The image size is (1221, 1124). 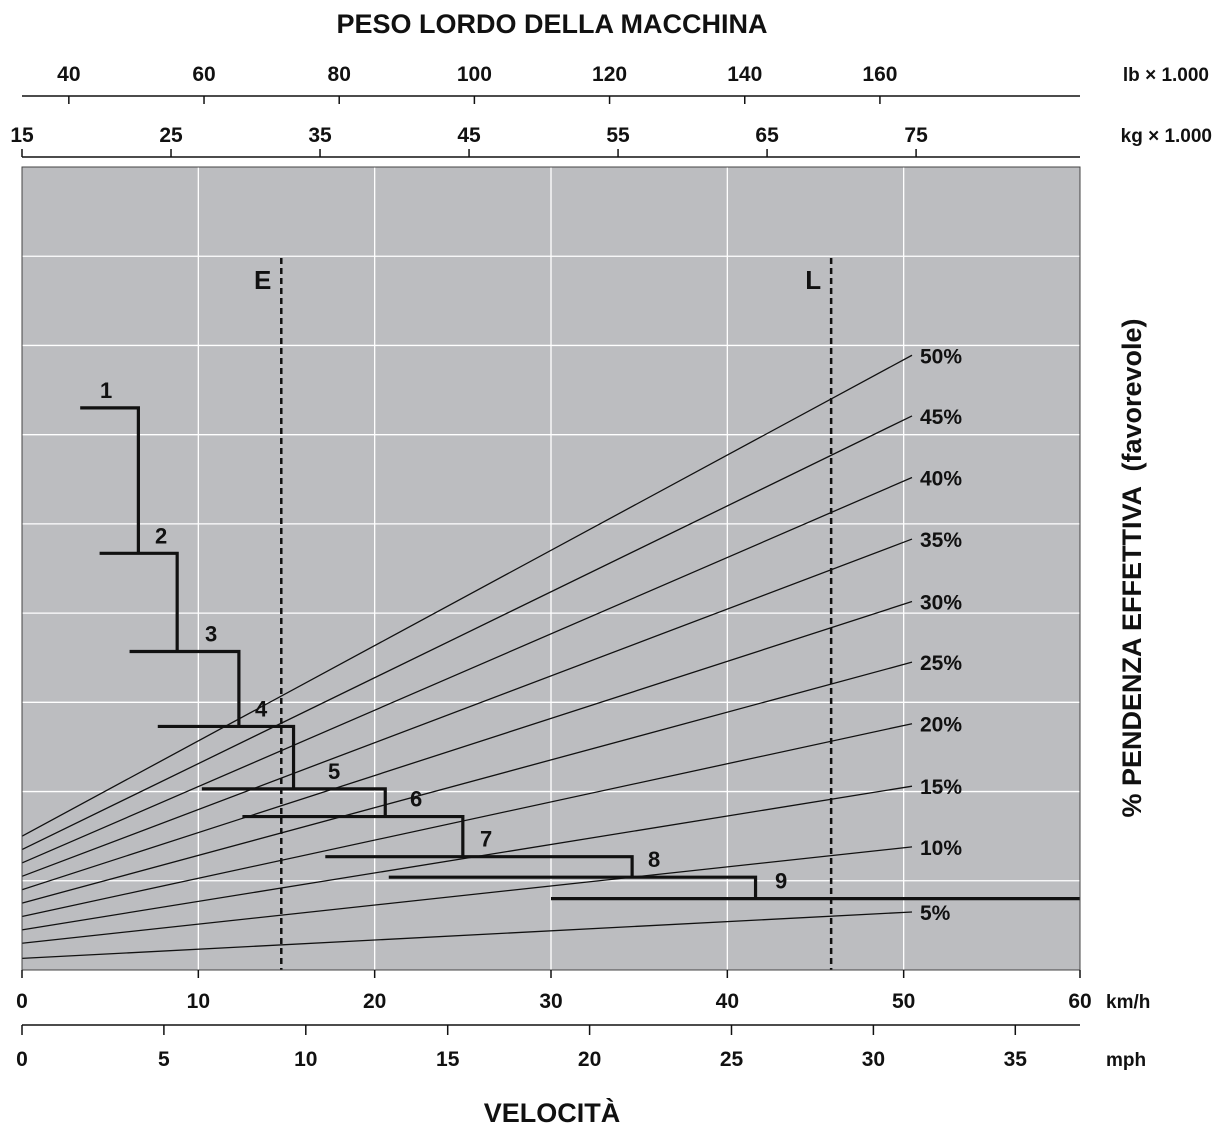 What do you see at coordinates (22, 1001) in the screenshot?
I see `kmh-tick-label: 0` at bounding box center [22, 1001].